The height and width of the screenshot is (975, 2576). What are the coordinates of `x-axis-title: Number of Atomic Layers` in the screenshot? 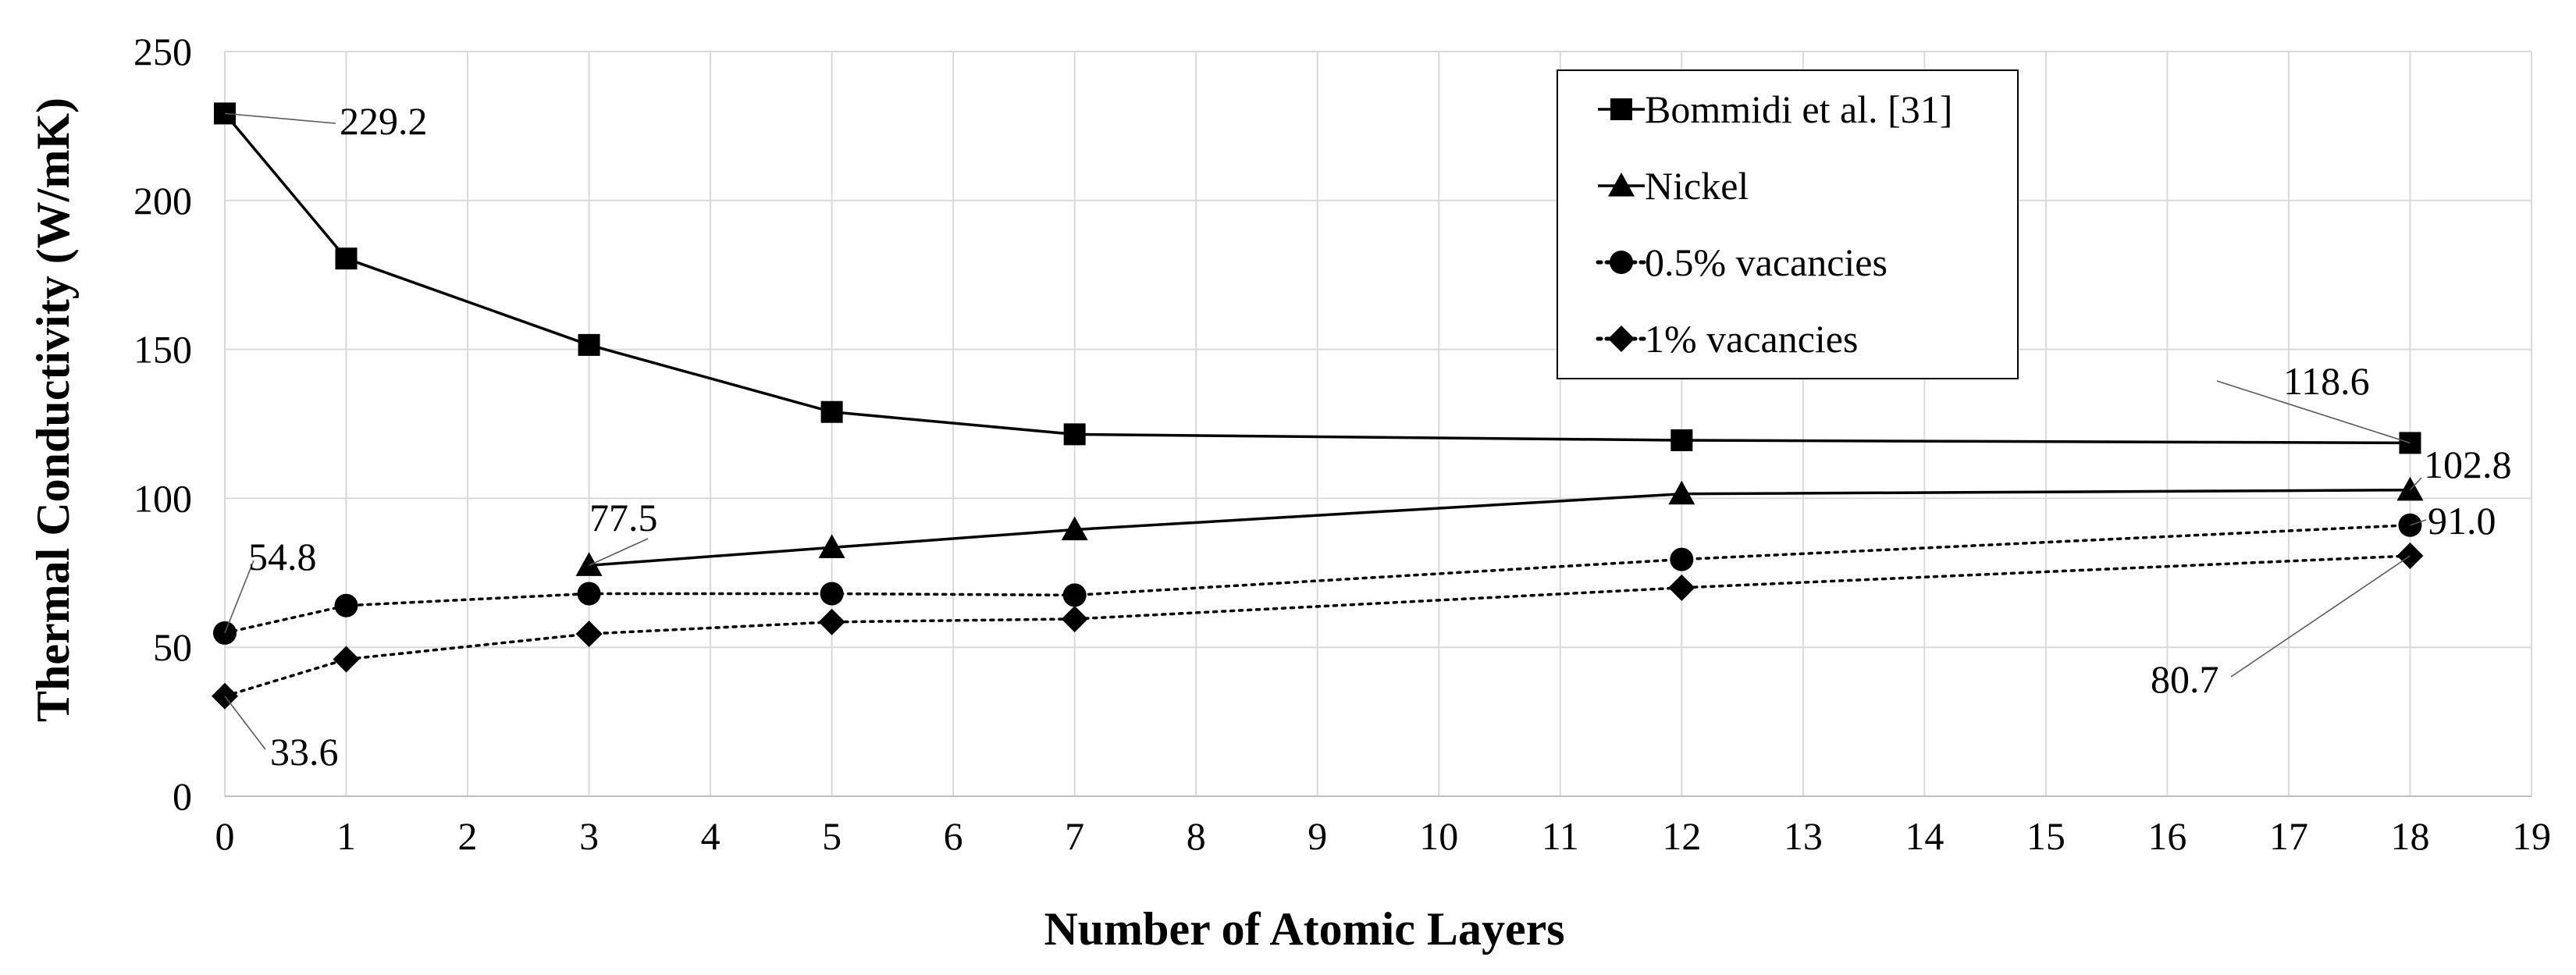 It's located at (1304, 929).